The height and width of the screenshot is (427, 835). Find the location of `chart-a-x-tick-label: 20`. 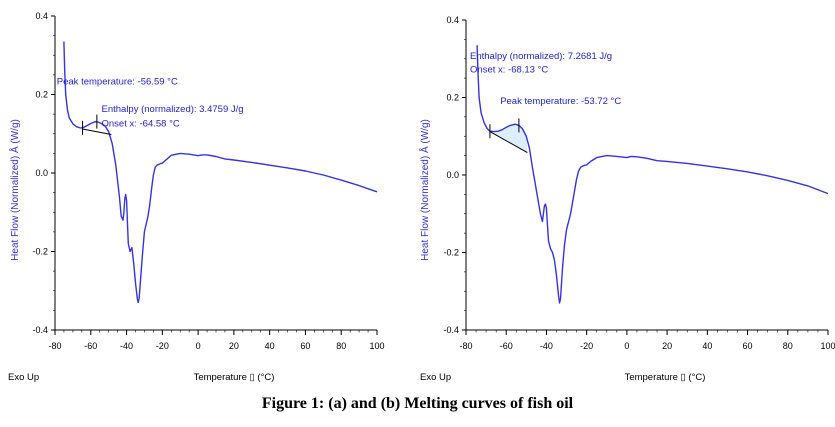

chart-a-x-tick-label: 20 is located at coordinates (234, 346).